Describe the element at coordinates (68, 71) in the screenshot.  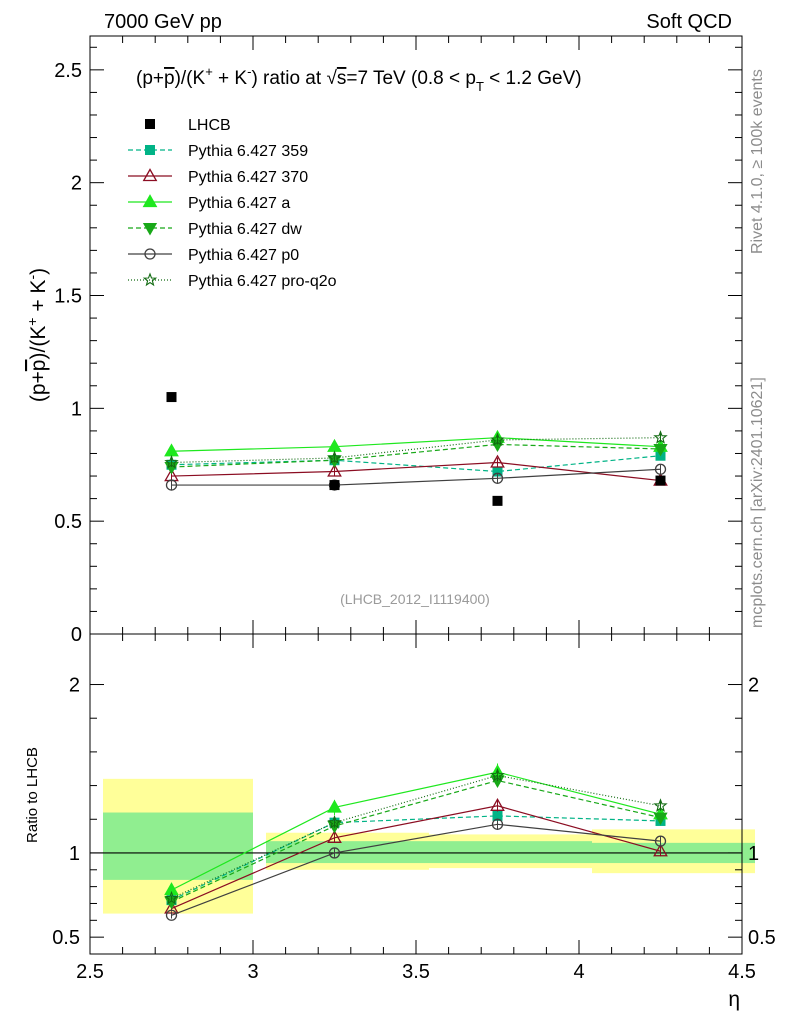
I see `y-tick-label-main: 2.5` at that location.